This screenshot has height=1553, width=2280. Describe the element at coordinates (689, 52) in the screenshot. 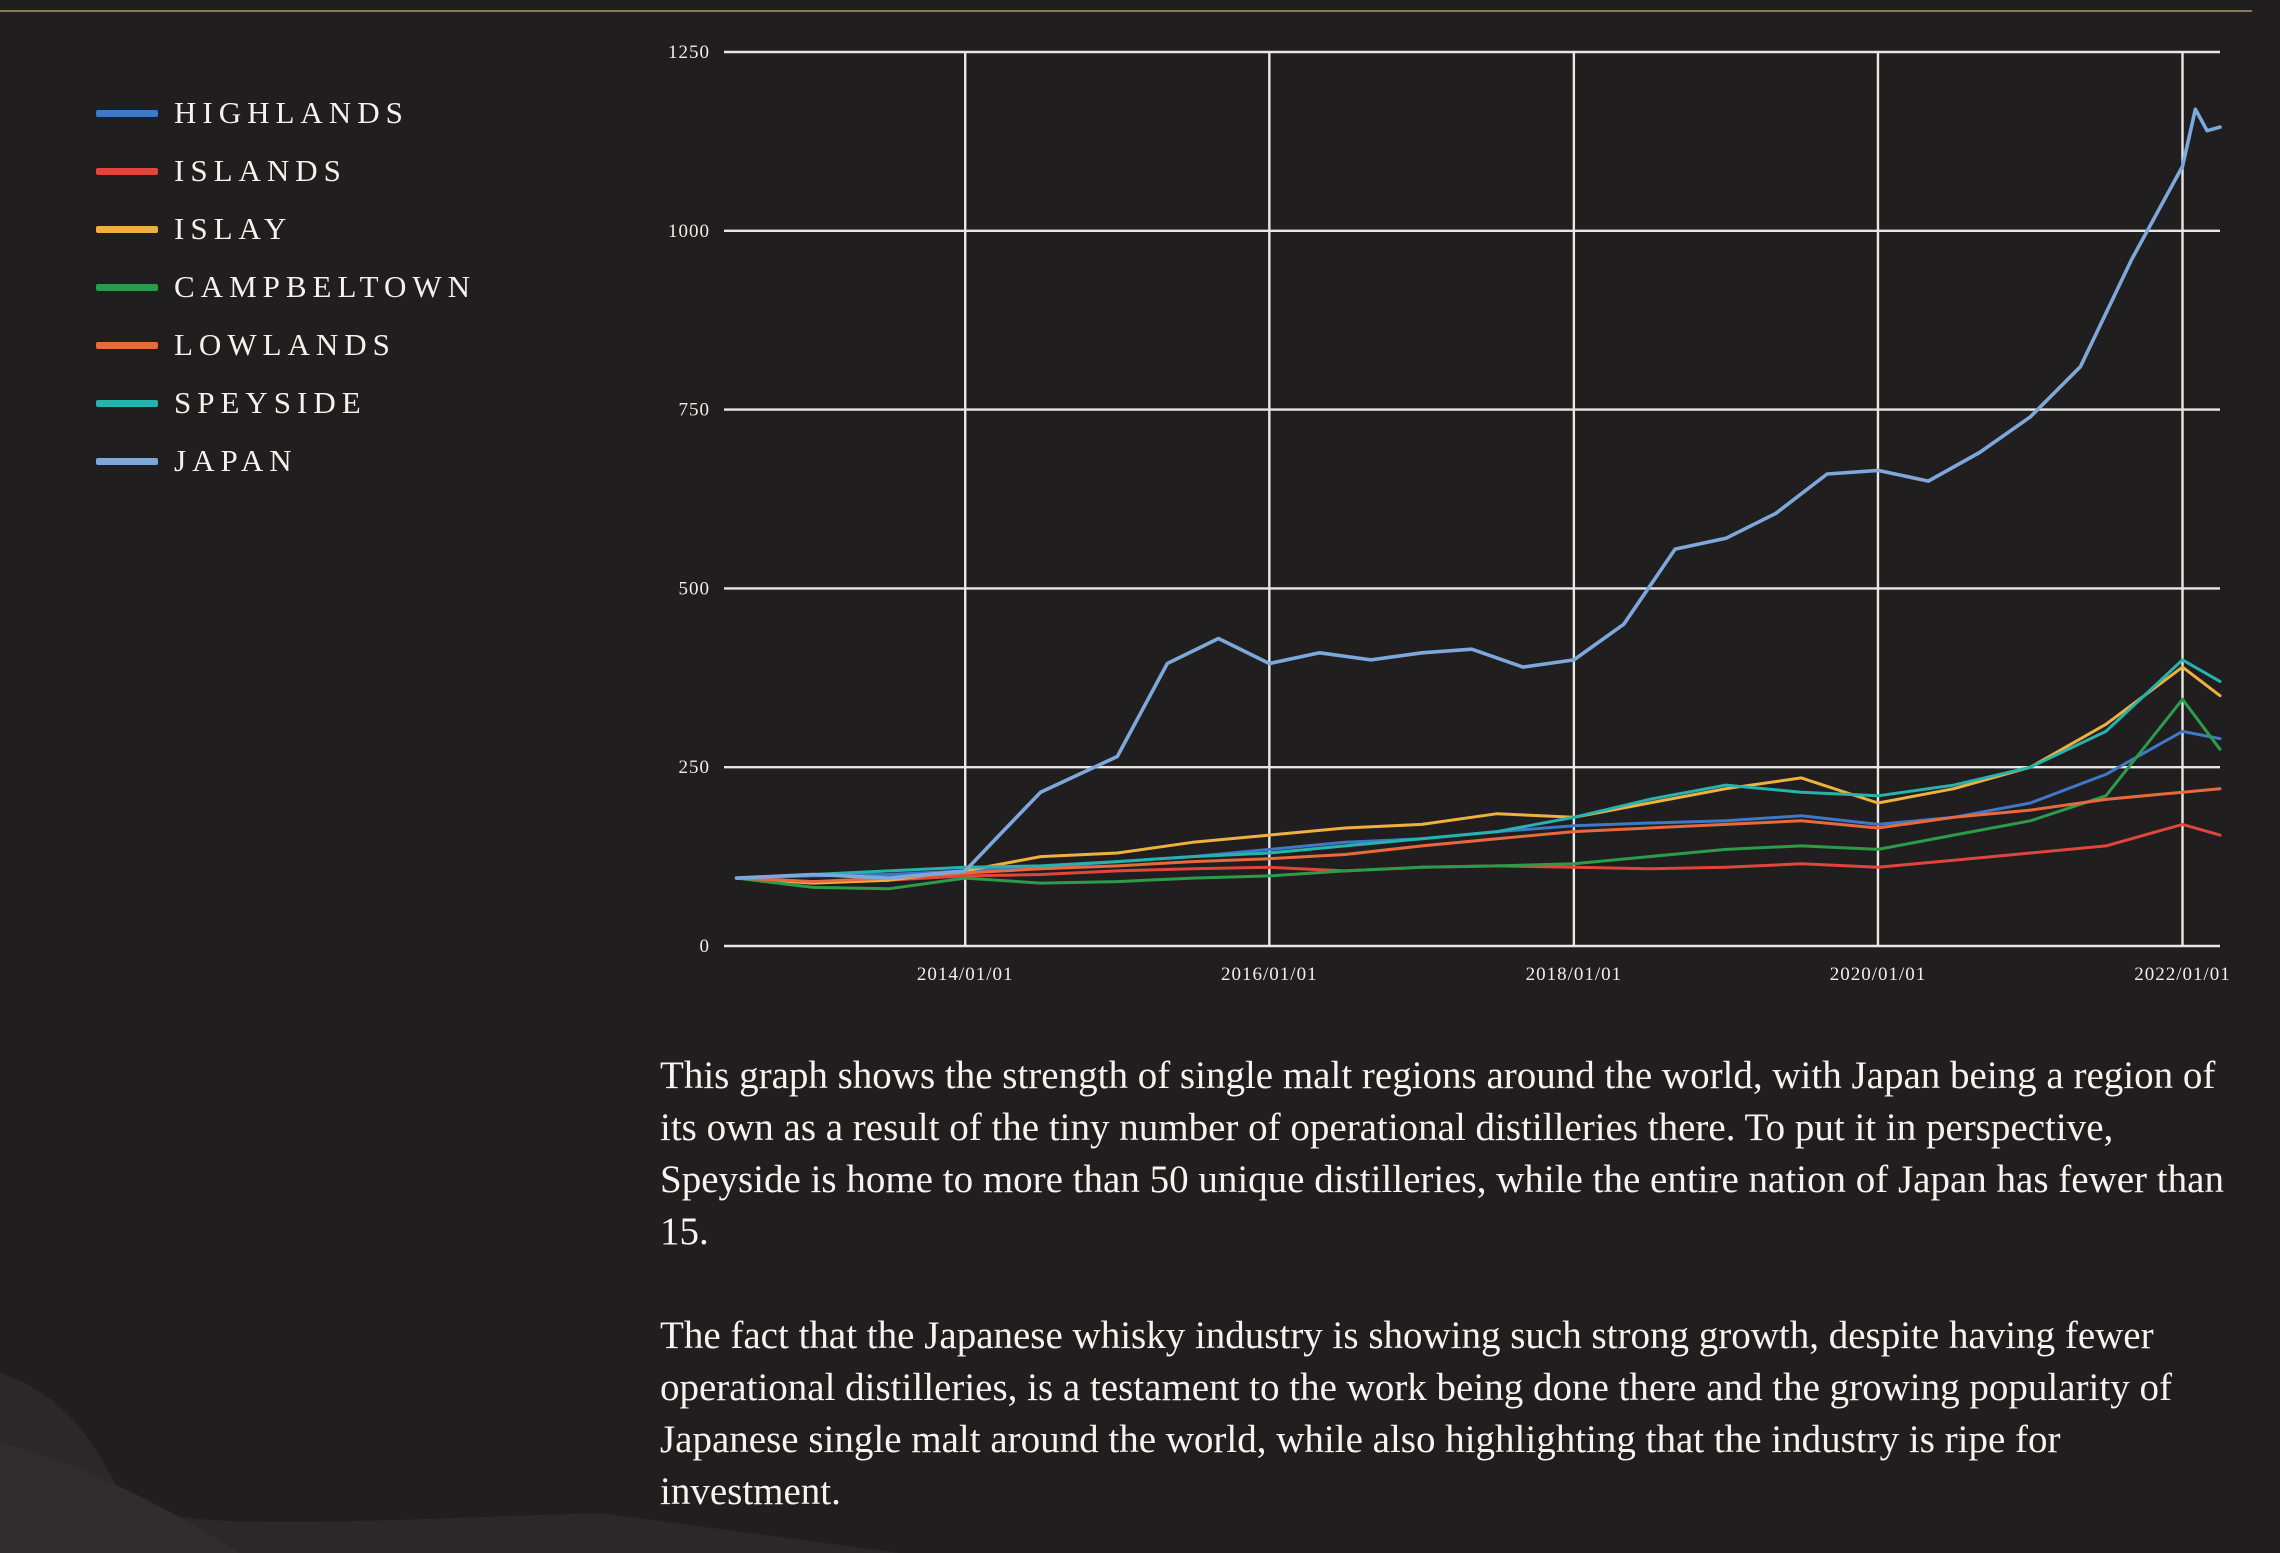

I see `y-tick-label: 1250` at that location.